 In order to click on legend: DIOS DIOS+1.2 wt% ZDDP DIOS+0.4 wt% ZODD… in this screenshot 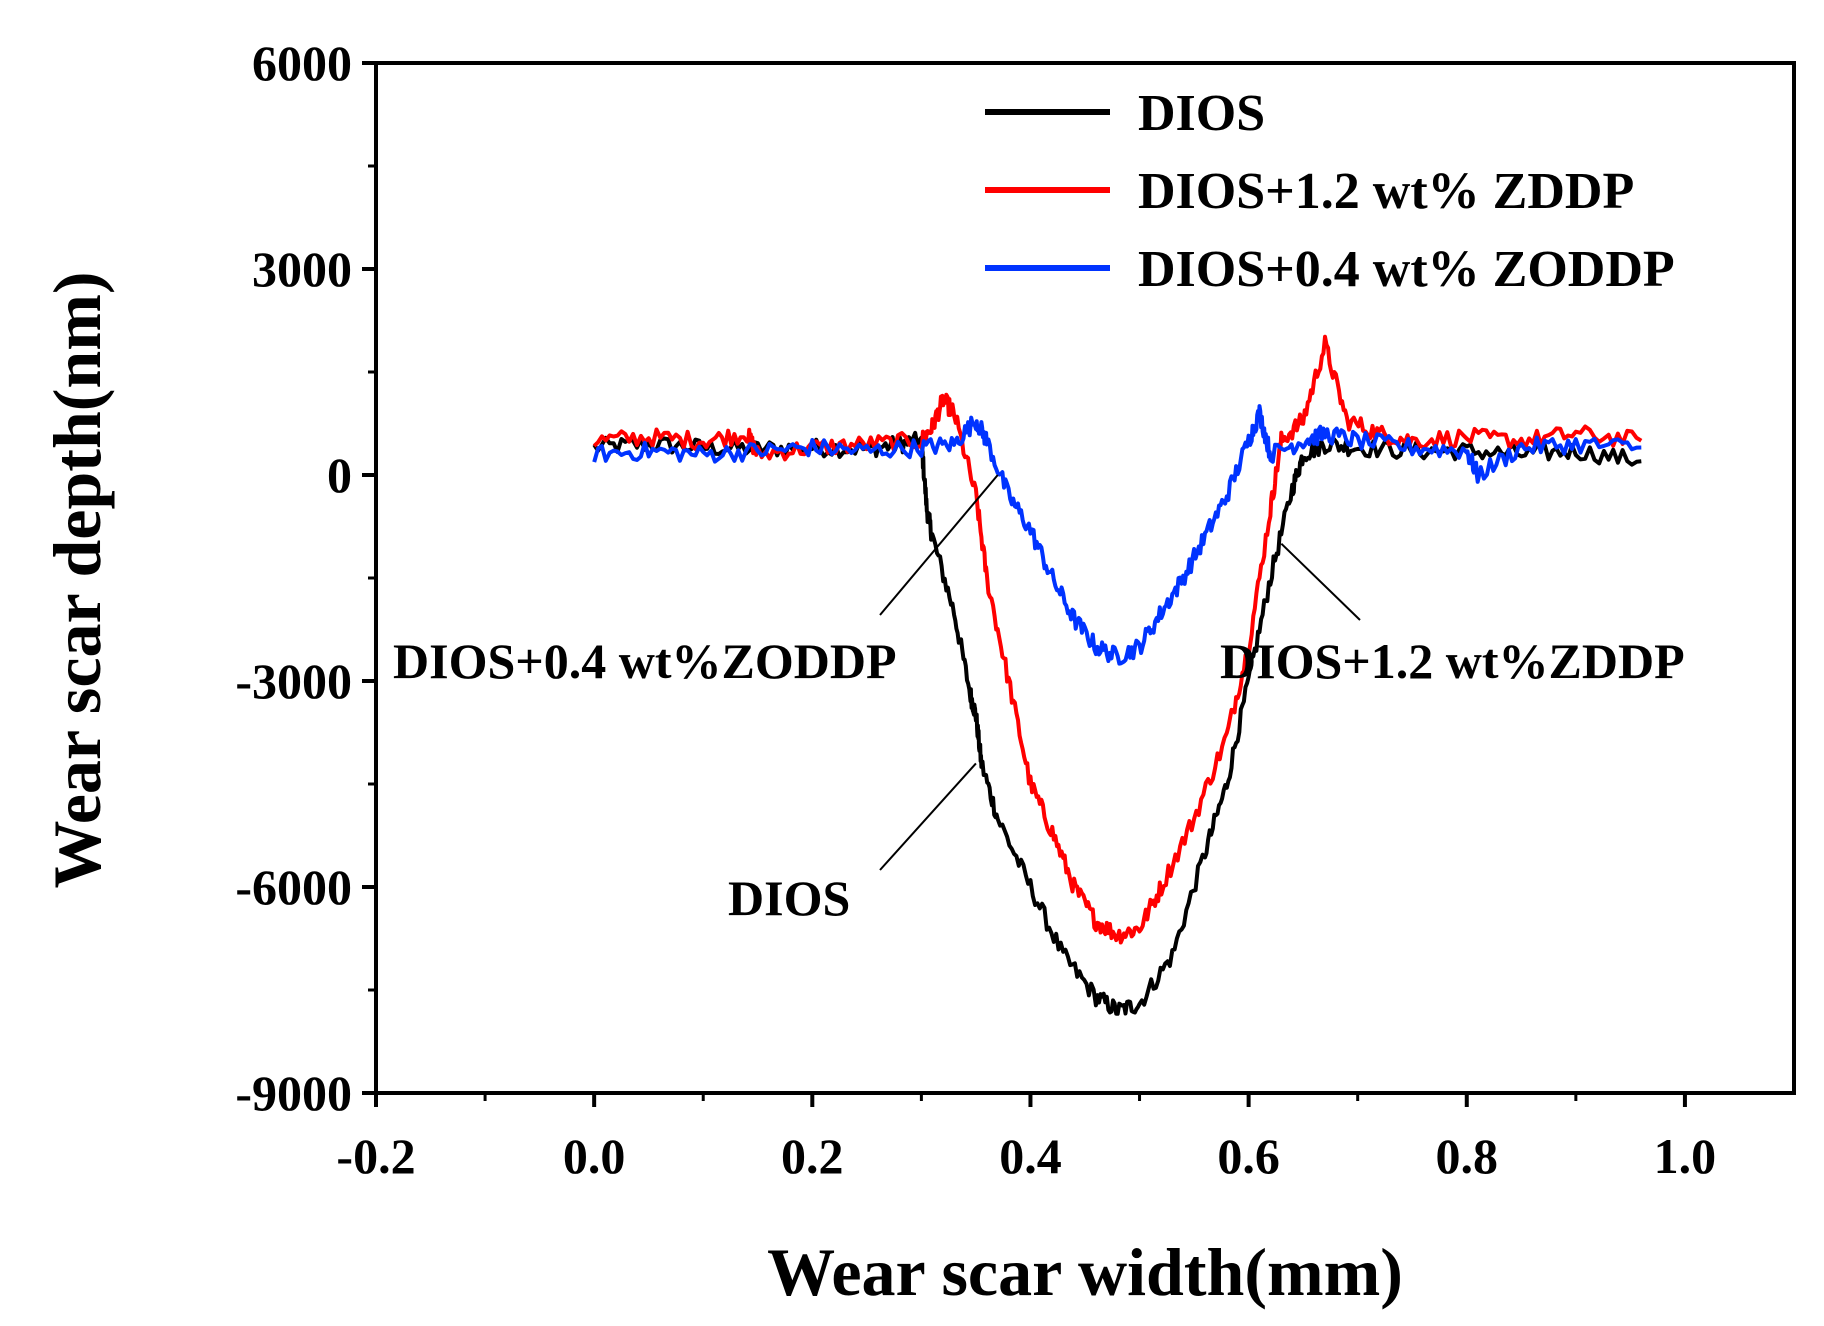, I will do `click(1330, 191)`.